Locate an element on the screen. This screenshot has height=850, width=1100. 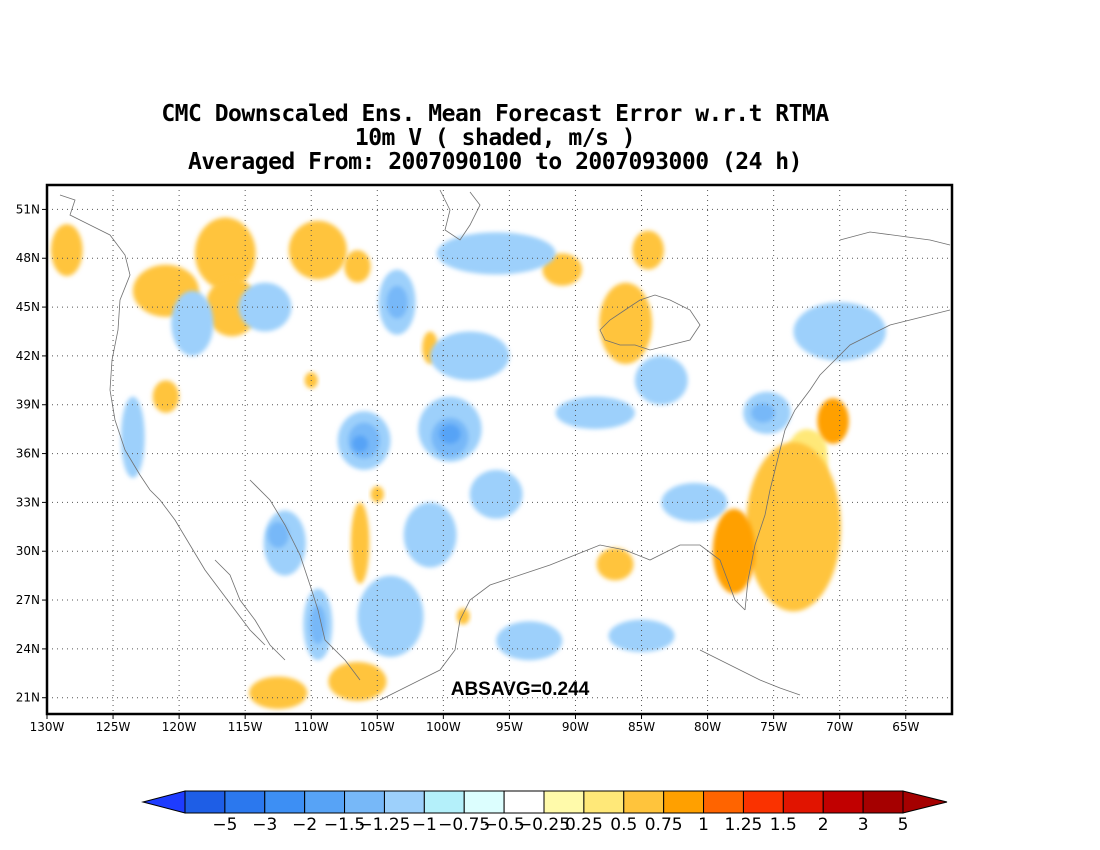
great-lakes-path is located at coordinates (650, 322).